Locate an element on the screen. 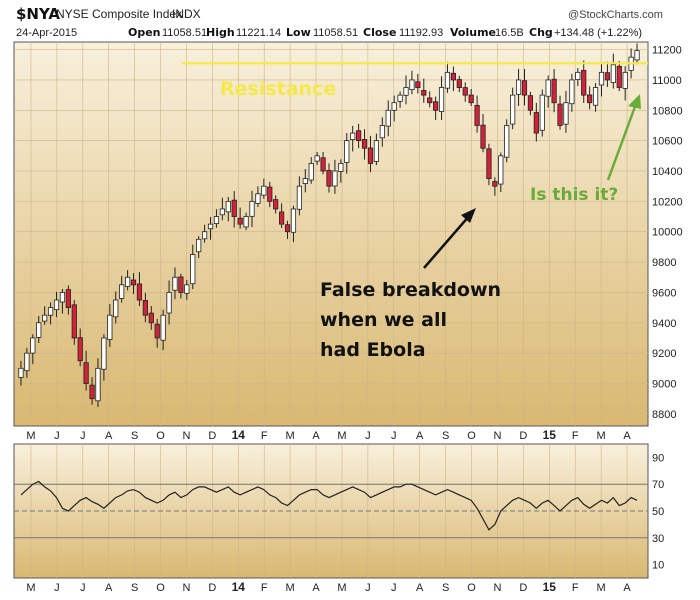 This screenshot has height=600, width=700. high-label: High is located at coordinates (220, 32).